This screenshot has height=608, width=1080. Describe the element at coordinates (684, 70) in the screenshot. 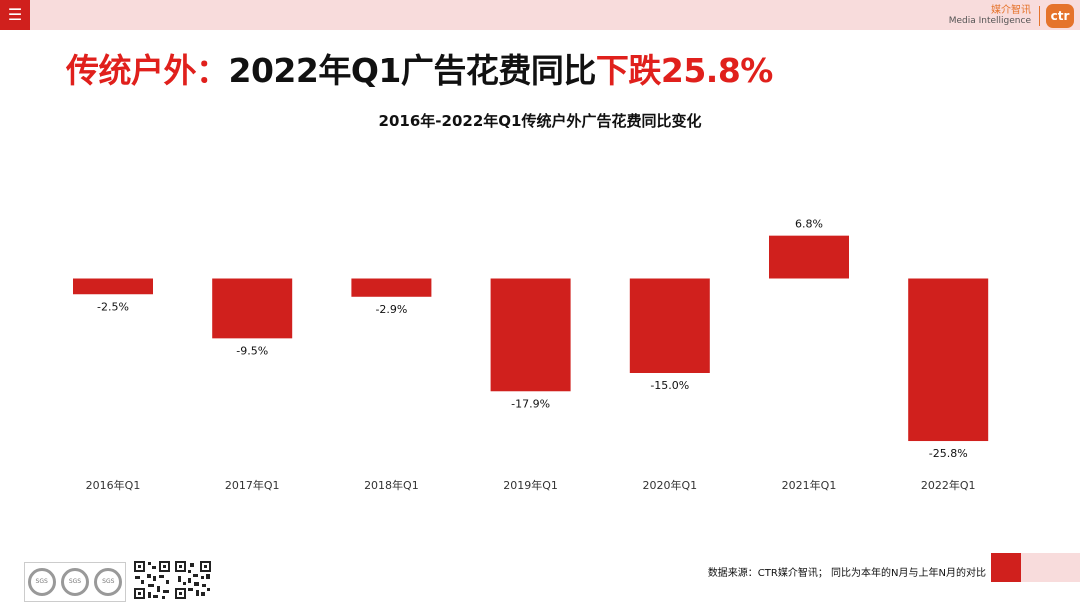

I see `title-highlight: 下跌25.8%` at that location.